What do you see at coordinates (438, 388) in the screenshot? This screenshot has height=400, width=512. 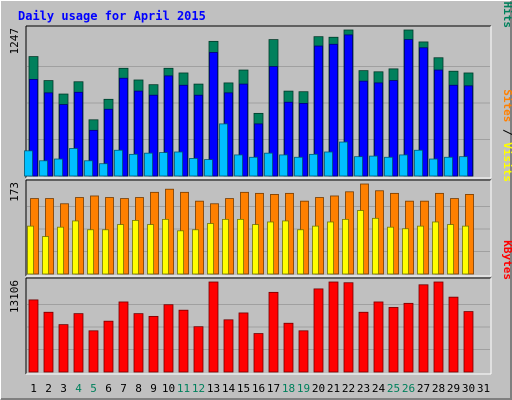 I see `day-label-28: 28` at bounding box center [438, 388].